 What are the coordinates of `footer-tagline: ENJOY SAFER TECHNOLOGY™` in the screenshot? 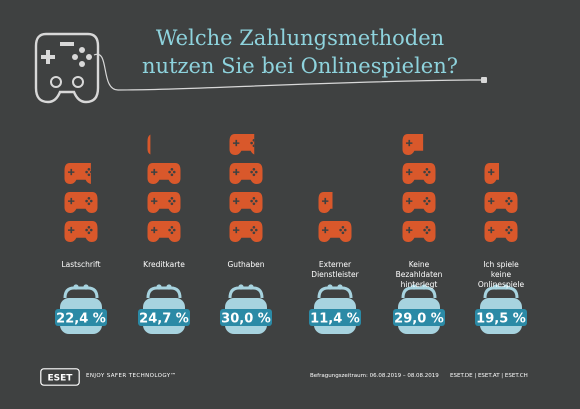 It's located at (131, 376).